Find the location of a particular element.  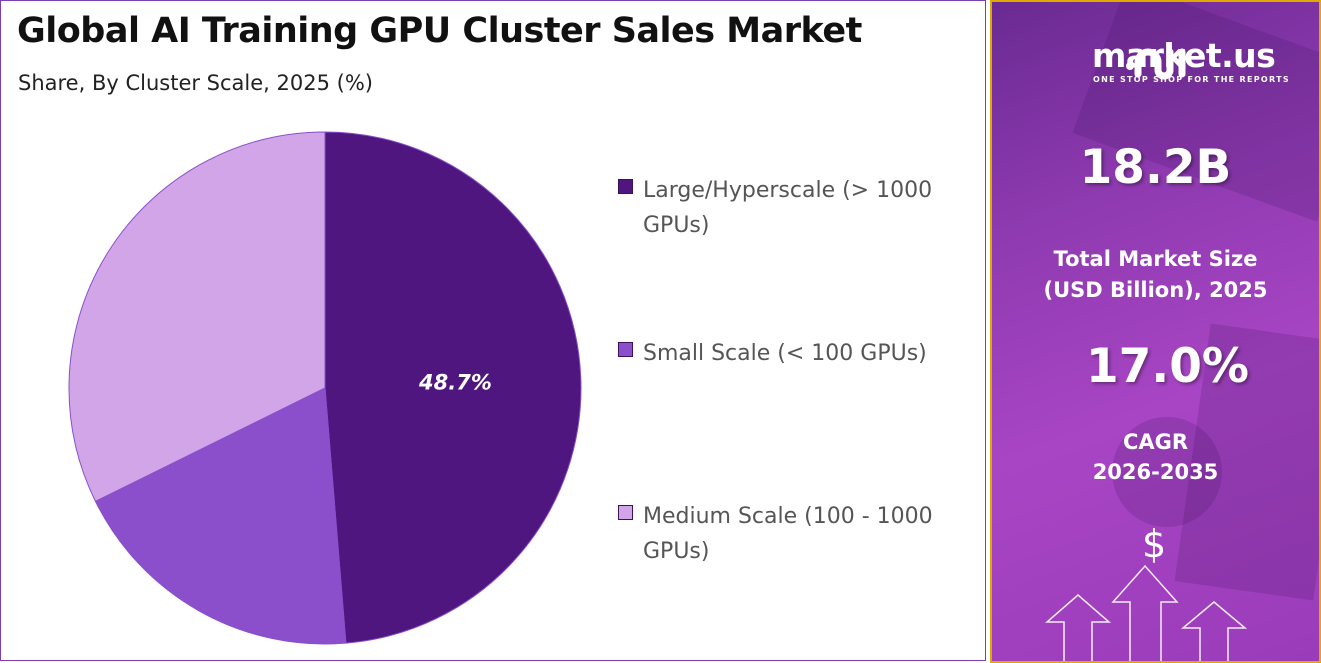

brand-tagline: ONE STOP SHOP FOR THE REPORTS is located at coordinates (1191, 79).